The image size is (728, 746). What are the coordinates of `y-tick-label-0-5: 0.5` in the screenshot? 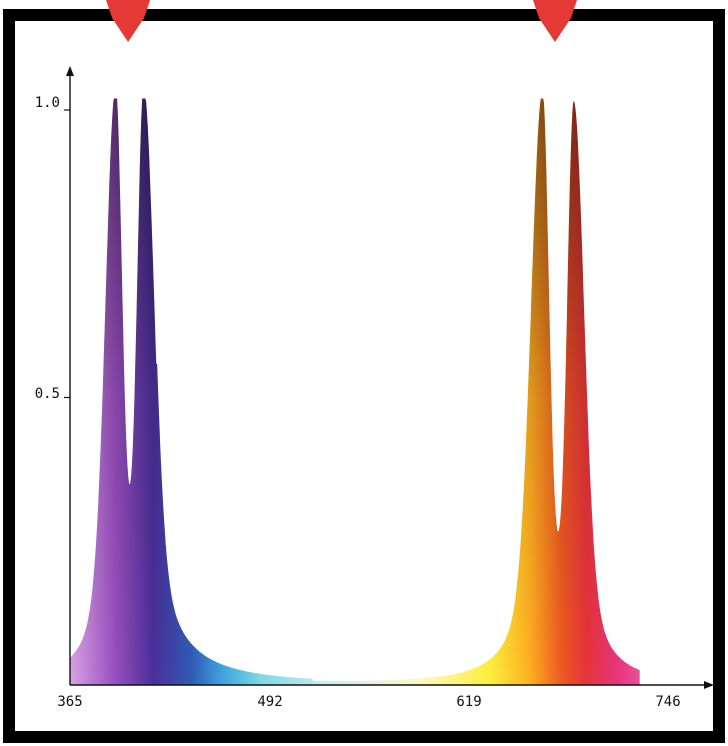 It's located at (47, 394).